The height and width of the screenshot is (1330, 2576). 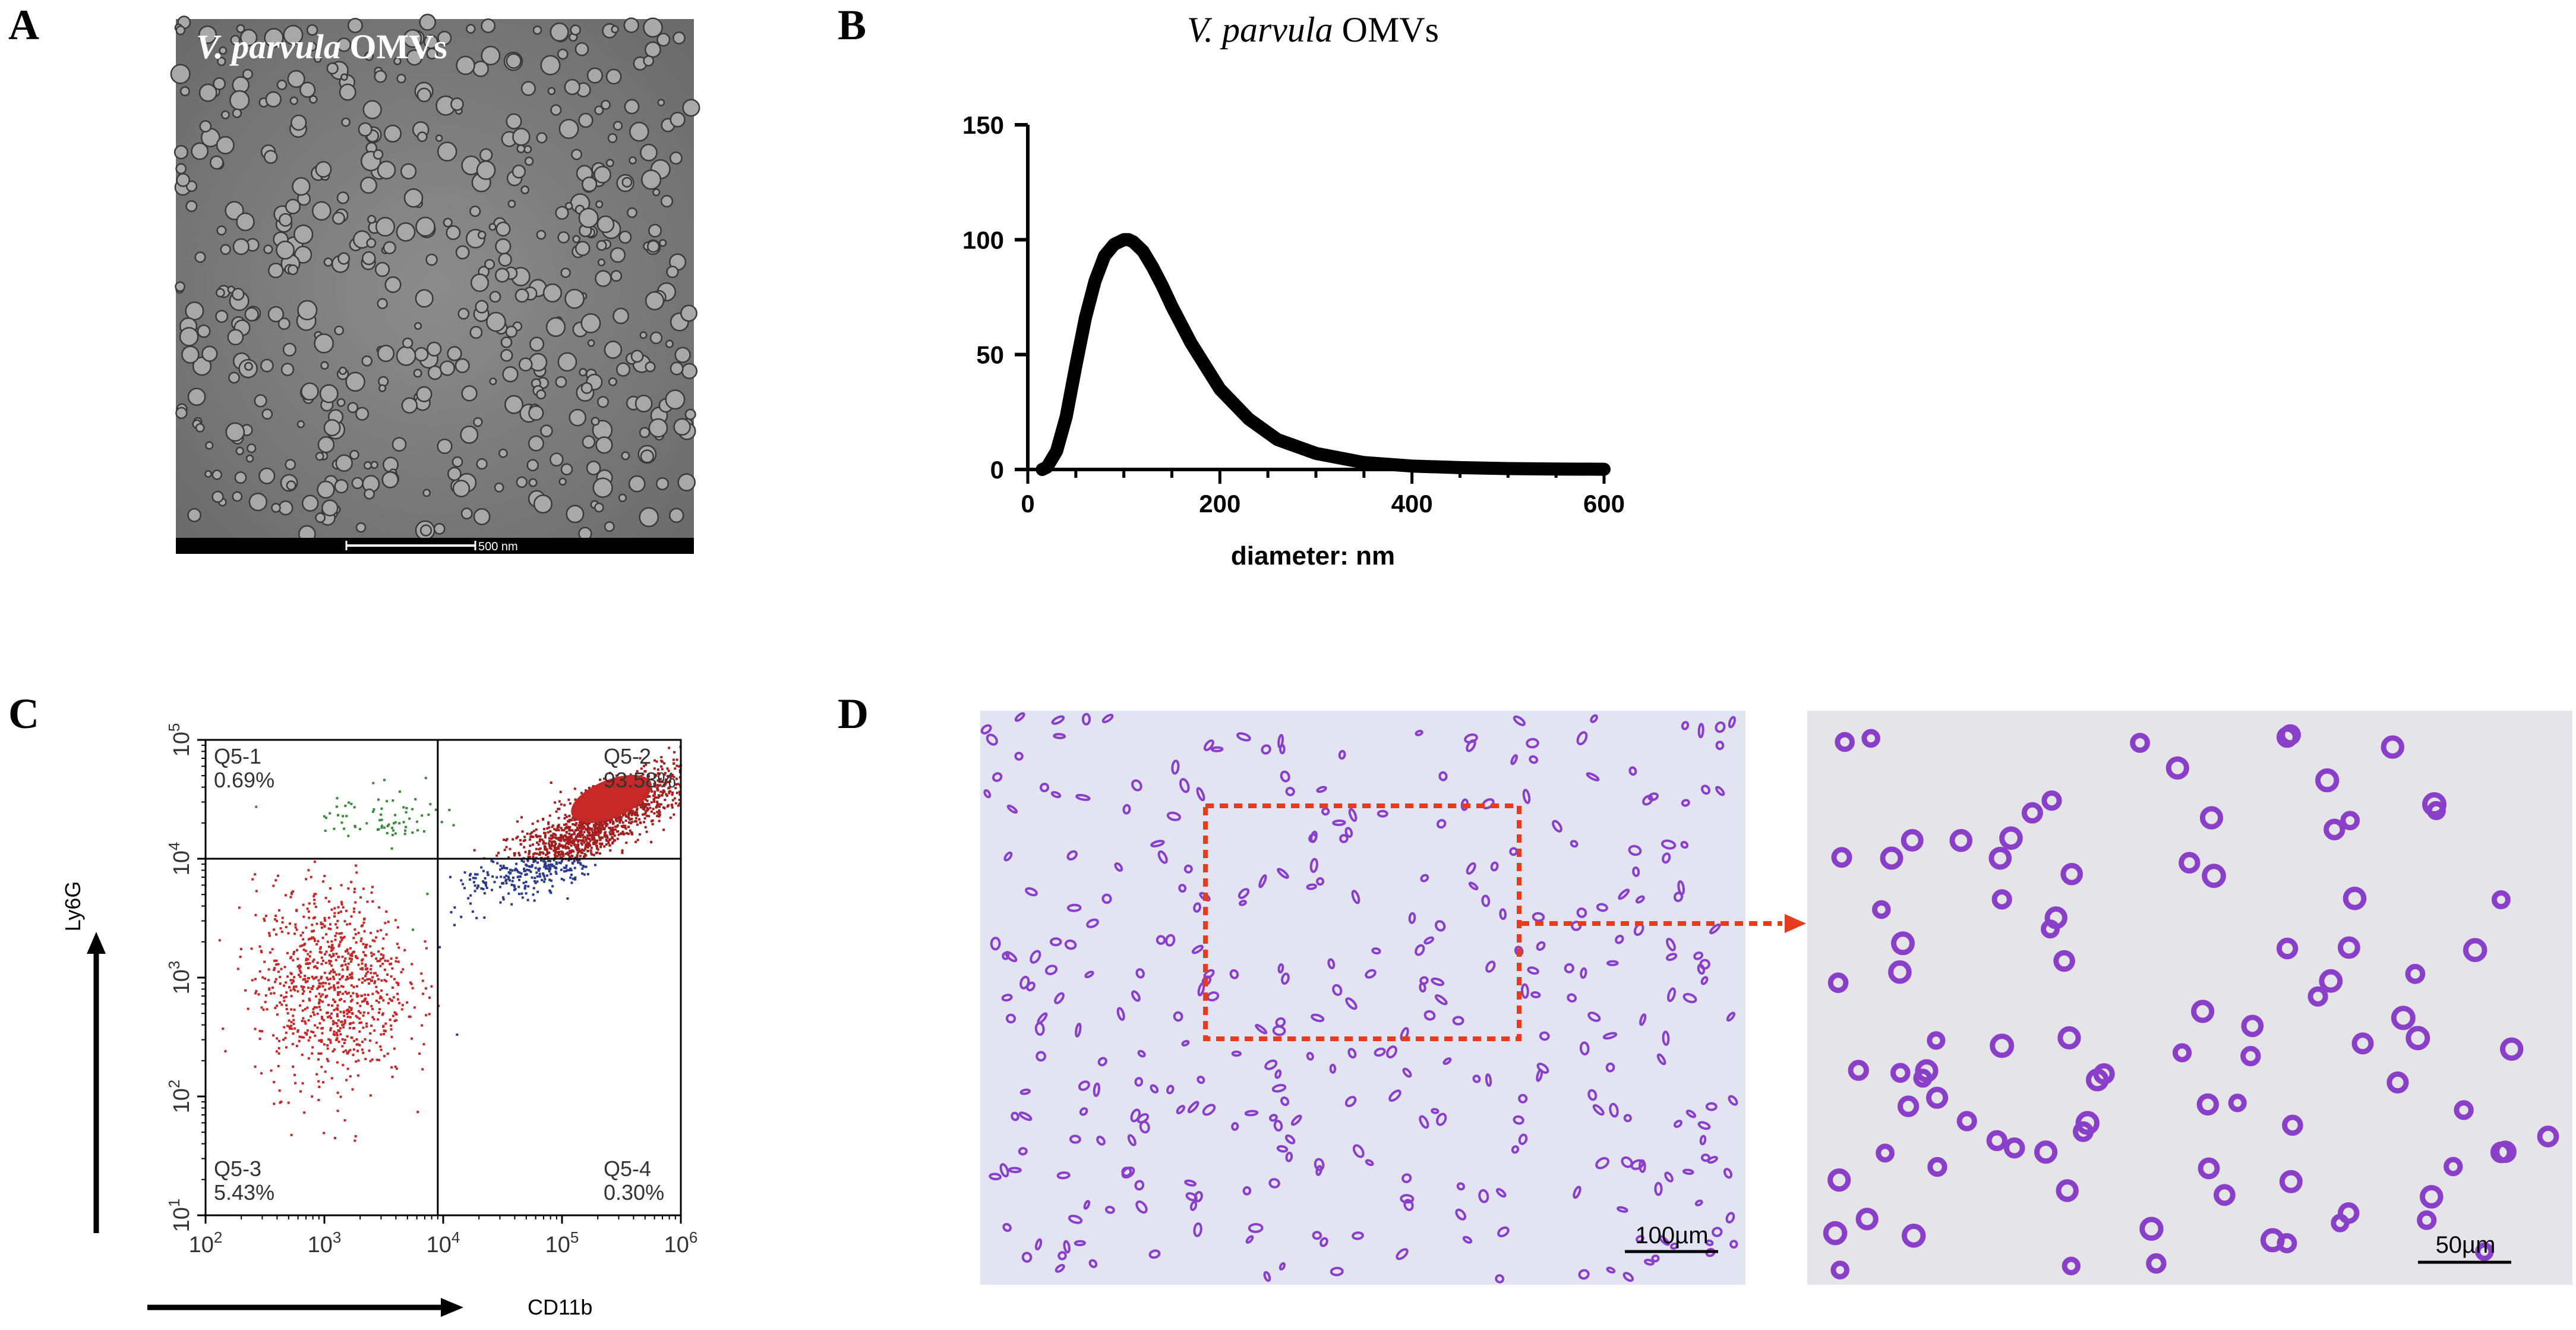 What do you see at coordinates (2466, 1245) in the screenshot?
I see `right-scale-label: 50µm` at bounding box center [2466, 1245].